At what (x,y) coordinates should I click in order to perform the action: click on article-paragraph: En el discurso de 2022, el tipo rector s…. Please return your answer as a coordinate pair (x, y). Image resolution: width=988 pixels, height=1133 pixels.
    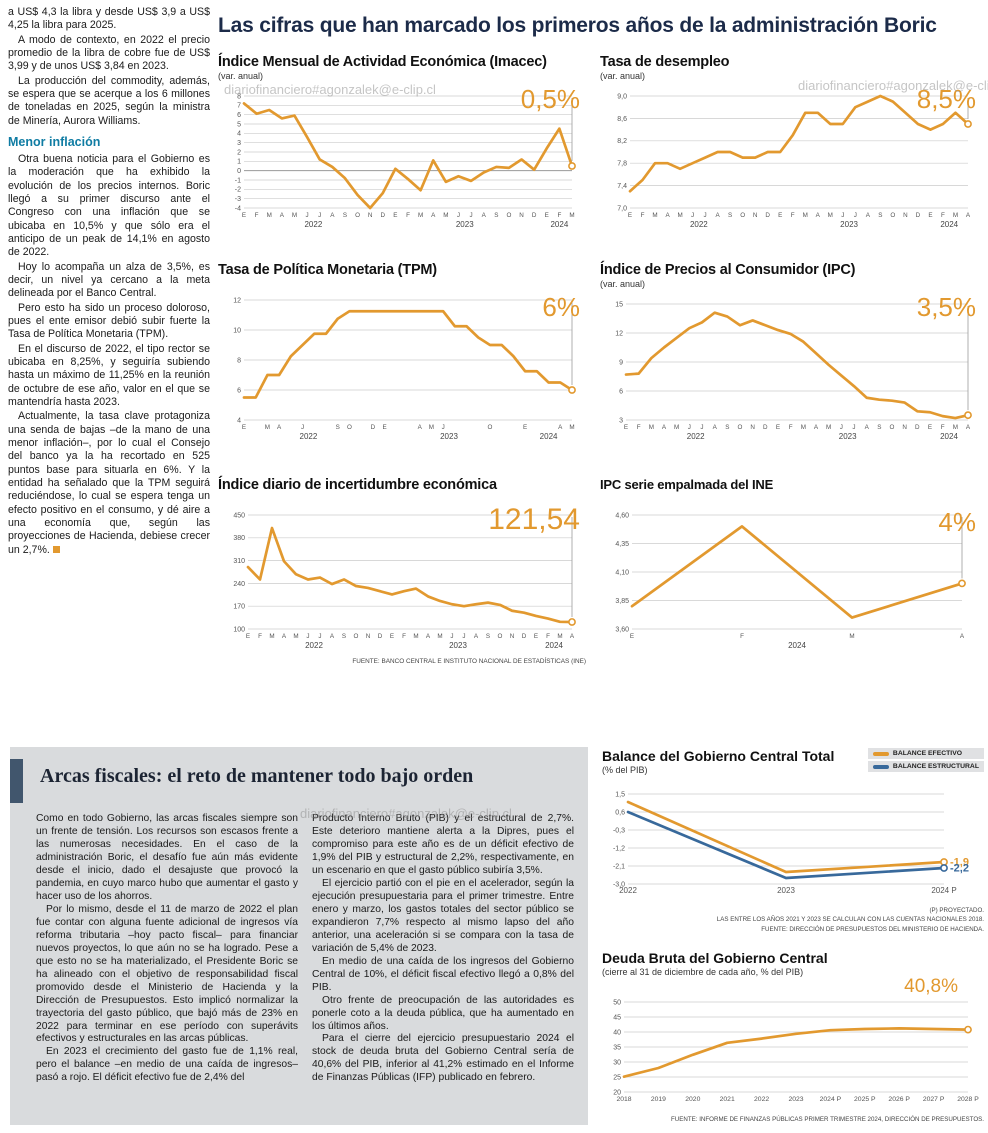
    Looking at the image, I should click on (109, 375).